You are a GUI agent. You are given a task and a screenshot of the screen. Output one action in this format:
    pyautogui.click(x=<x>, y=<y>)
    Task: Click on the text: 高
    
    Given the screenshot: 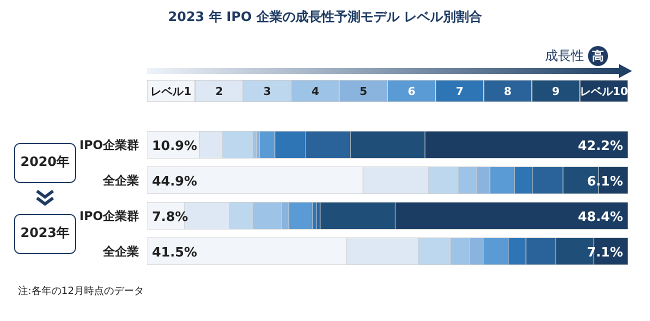 What is the action you would take?
    pyautogui.click(x=598, y=56)
    